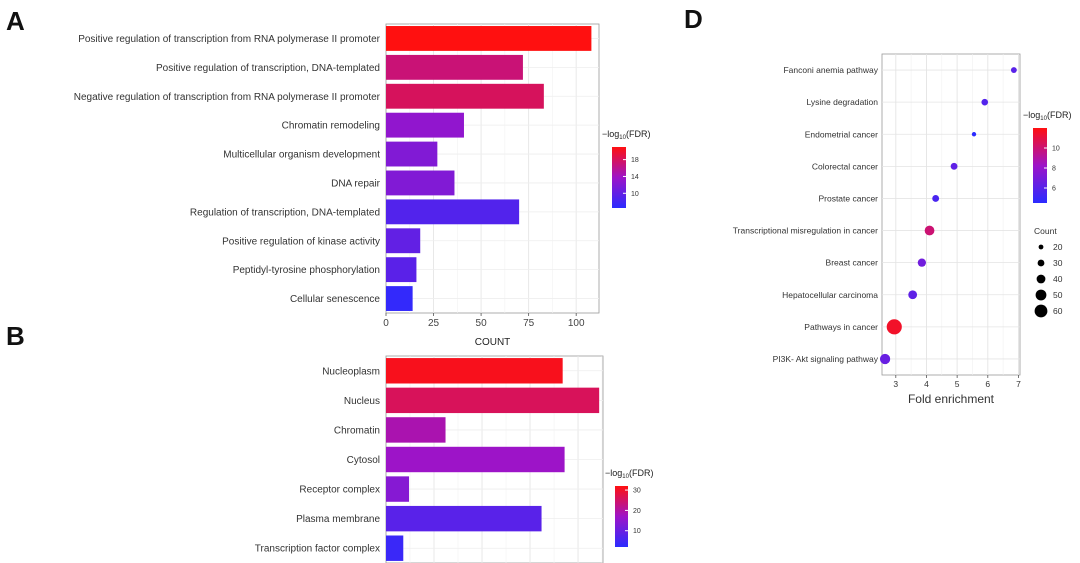 Image resolution: width=1080 pixels, height=563 pixels. What do you see at coordinates (317, 549) in the screenshot?
I see `chart-b-category-label: Transcription factor complex` at bounding box center [317, 549].